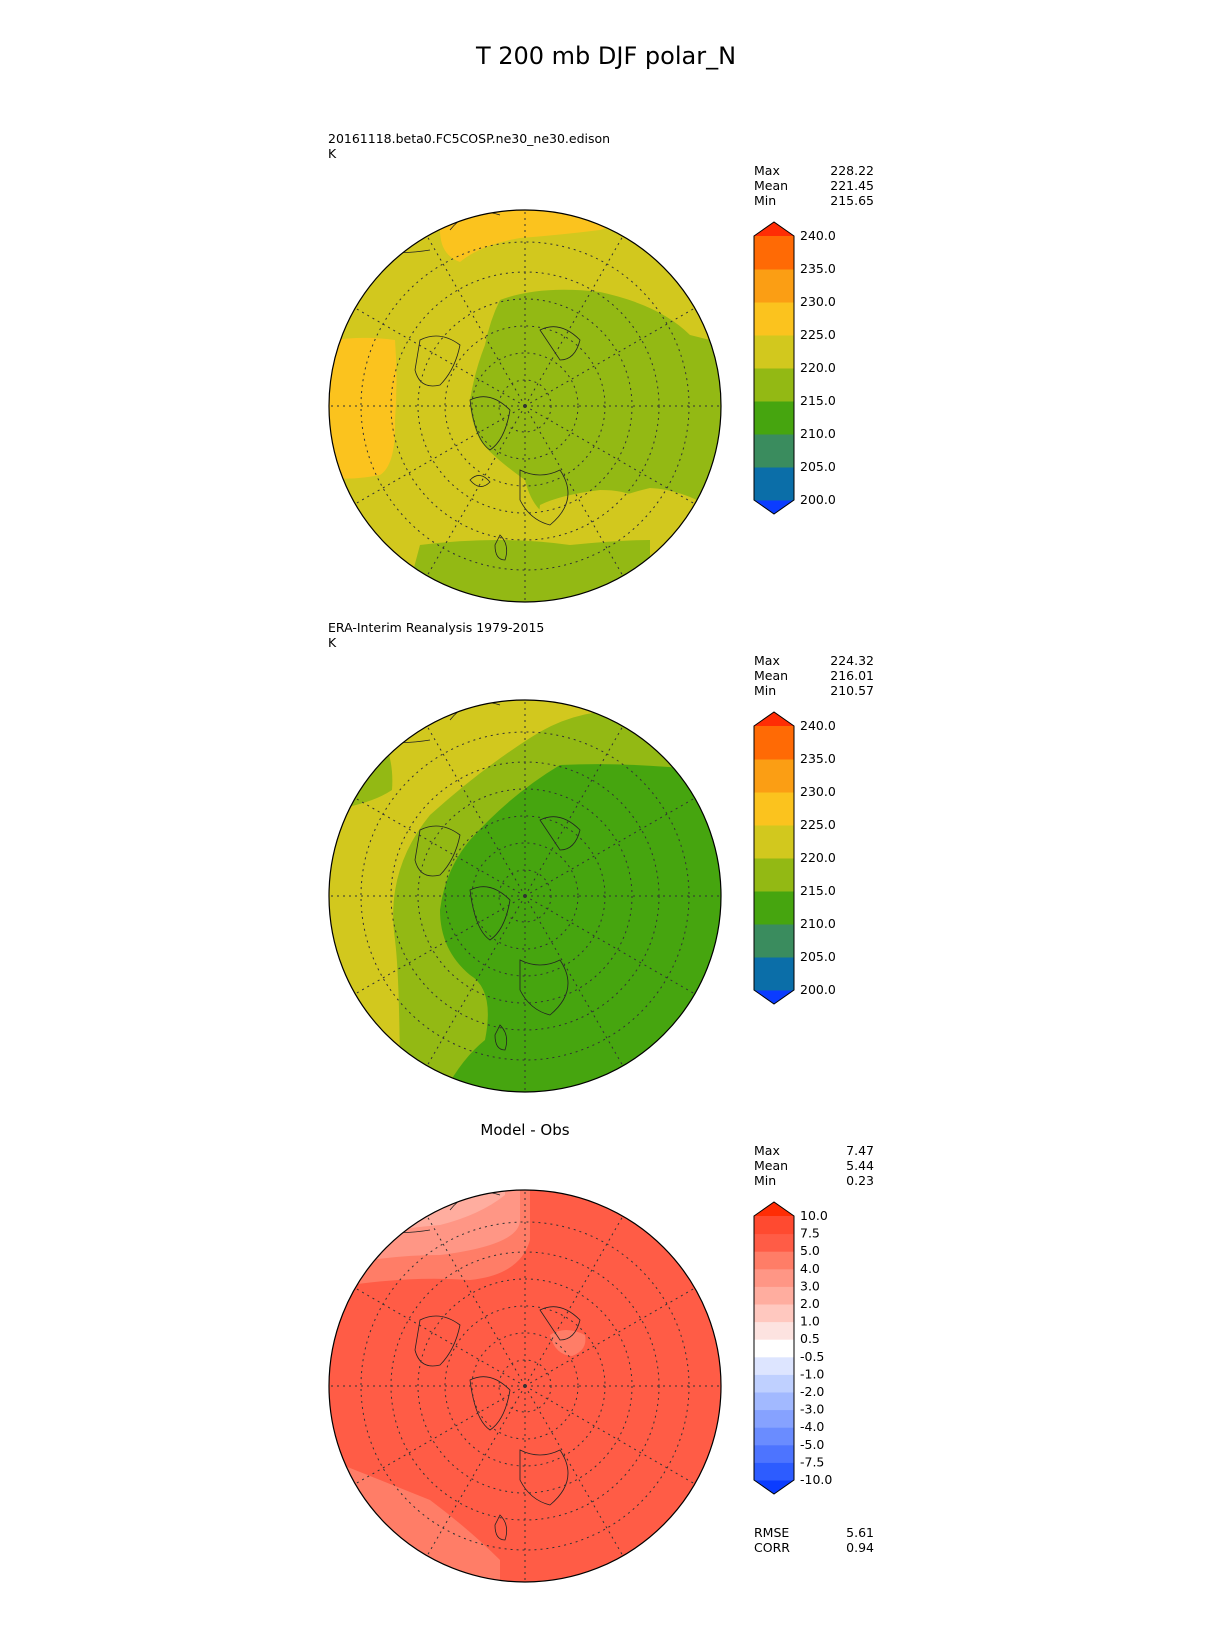 The height and width of the screenshot is (1628, 1212). Describe the element at coordinates (332, 642) in the screenshot. I see `reference-units: K` at that location.